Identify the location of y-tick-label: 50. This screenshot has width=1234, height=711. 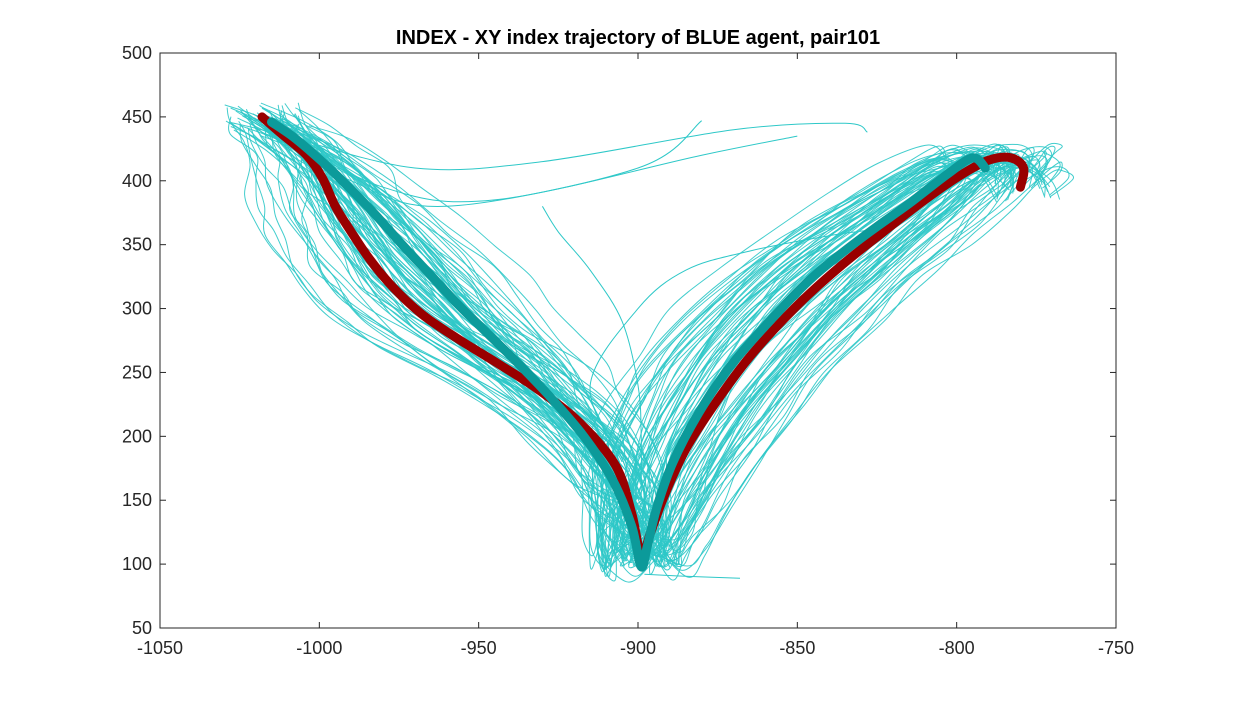
(142, 628).